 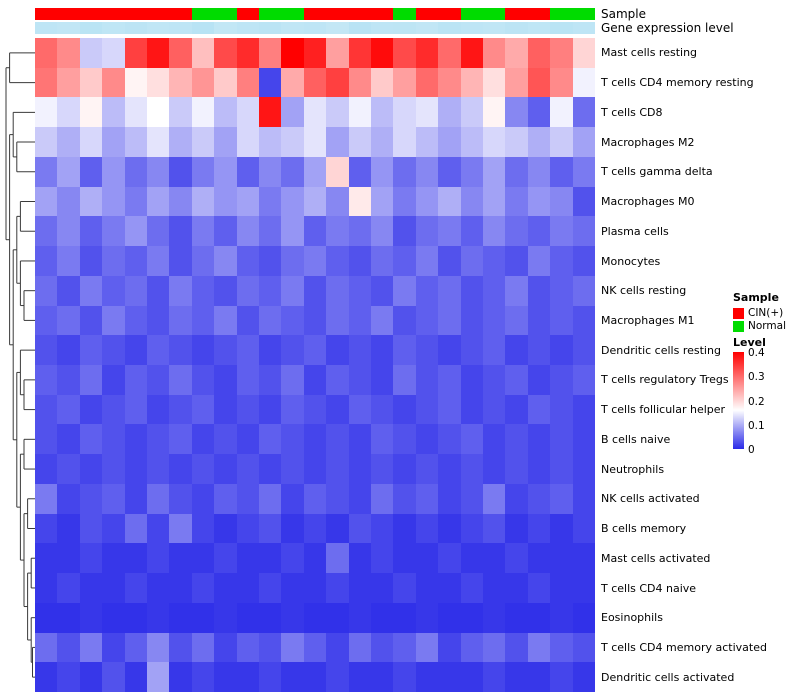 What do you see at coordinates (661, 350) in the screenshot?
I see `row-label: Dendritic cells resting` at bounding box center [661, 350].